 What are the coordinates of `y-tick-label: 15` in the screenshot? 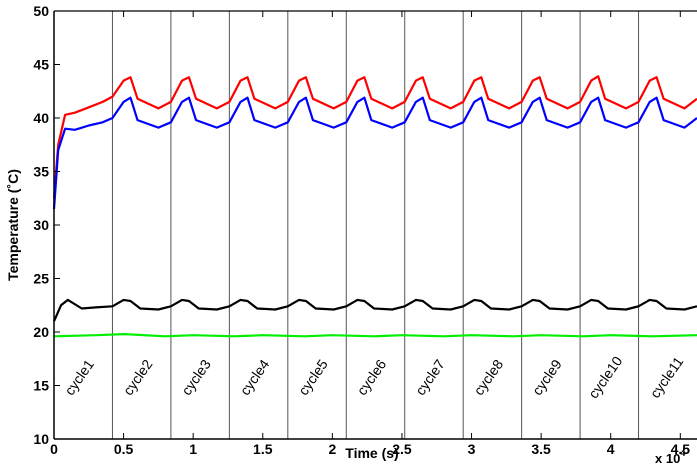 It's located at (41, 386).